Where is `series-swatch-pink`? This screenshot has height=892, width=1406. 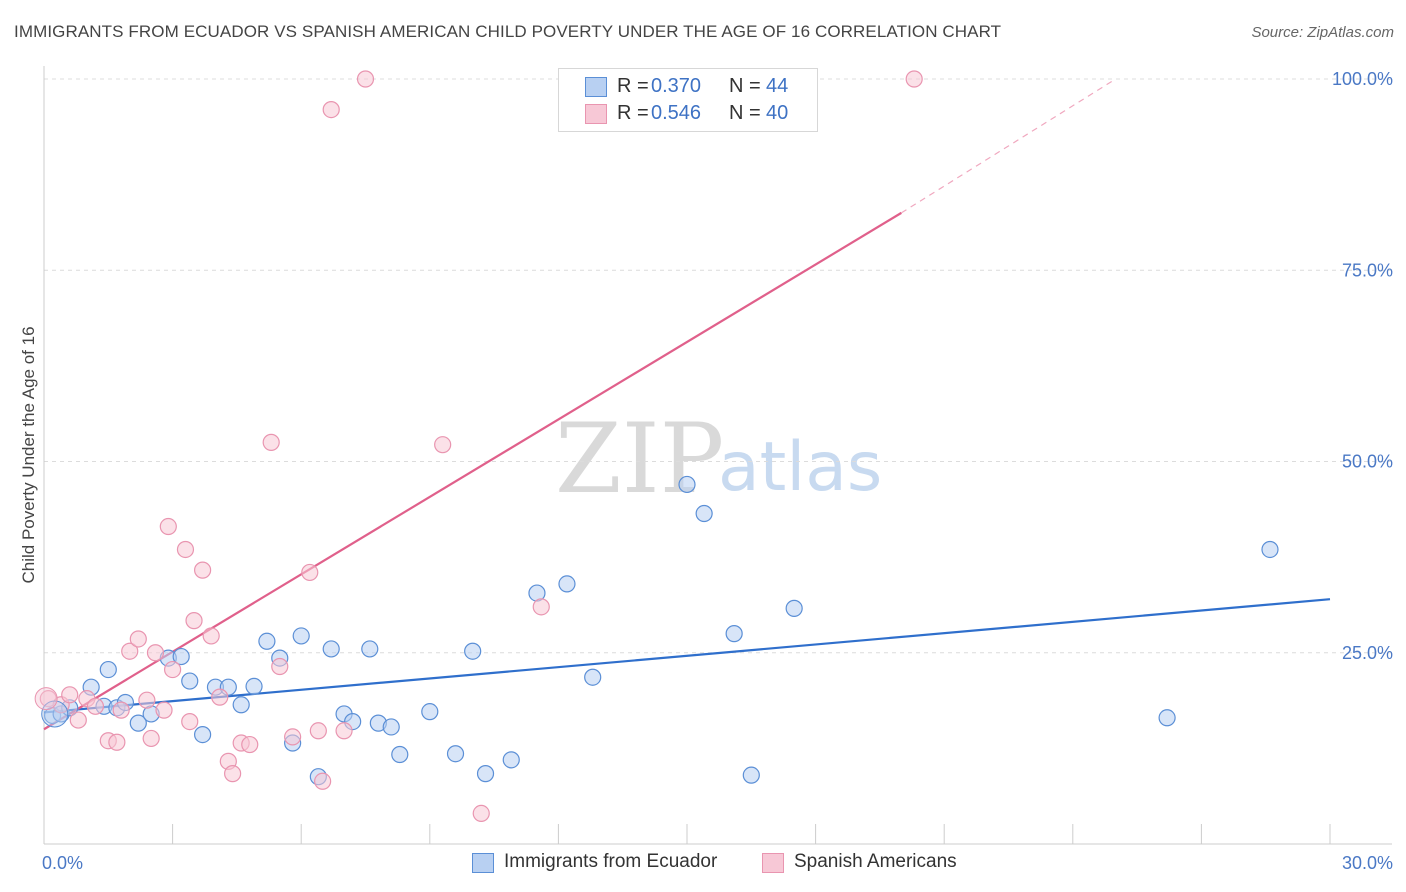
series-swatch-pink is located at coordinates (773, 863).